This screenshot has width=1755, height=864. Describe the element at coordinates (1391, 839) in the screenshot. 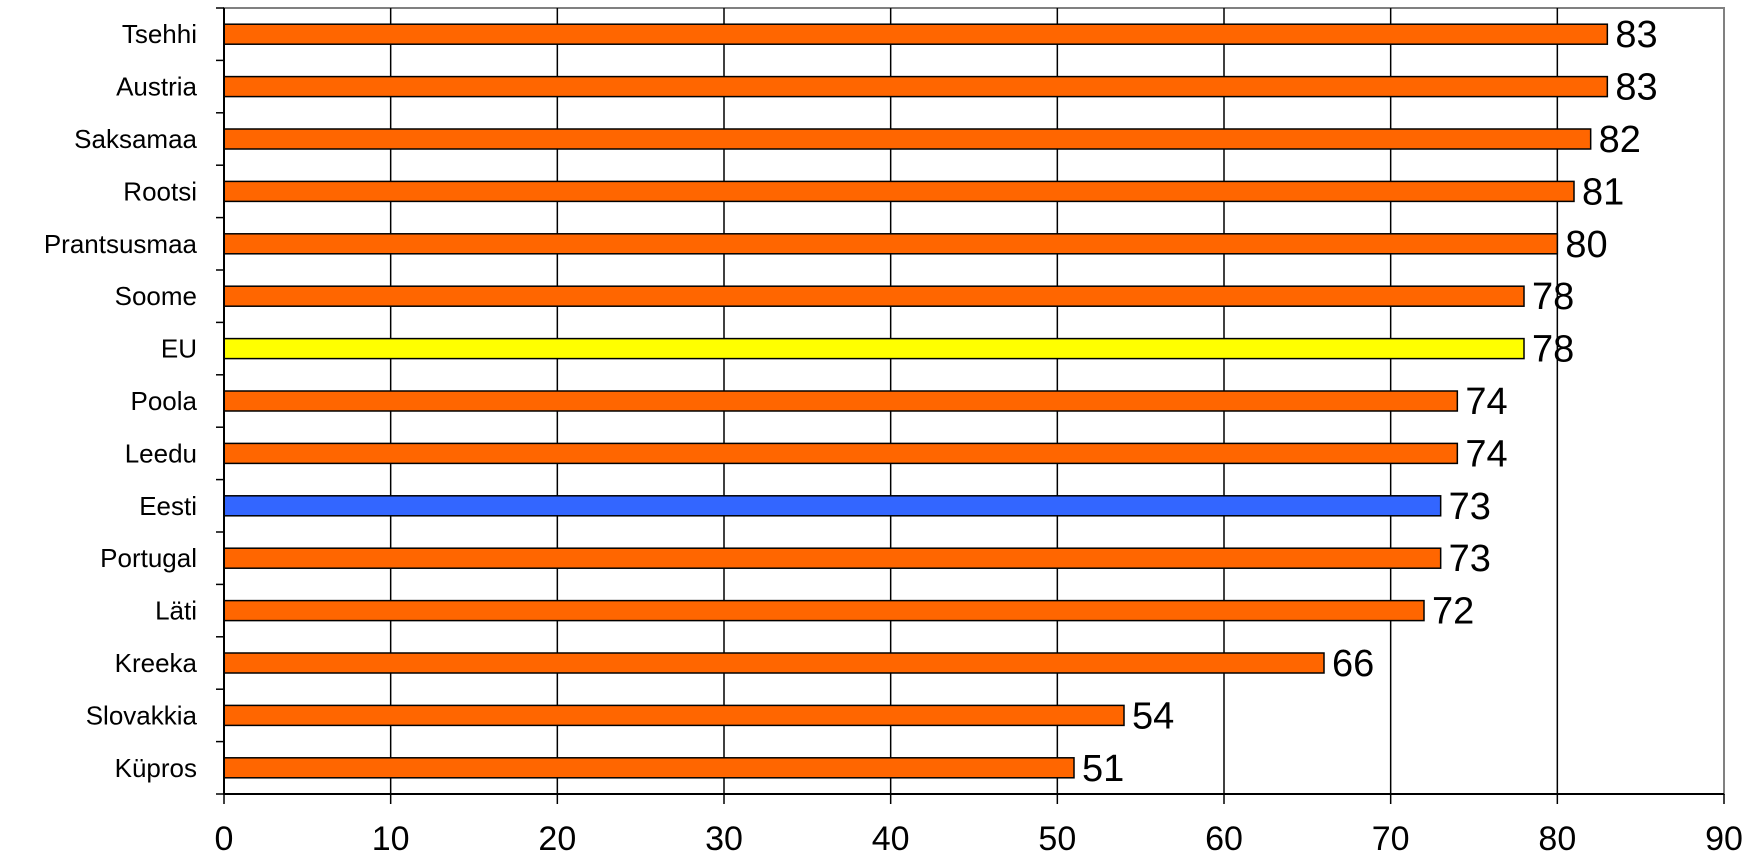

I see `x-tick-label: 70` at that location.